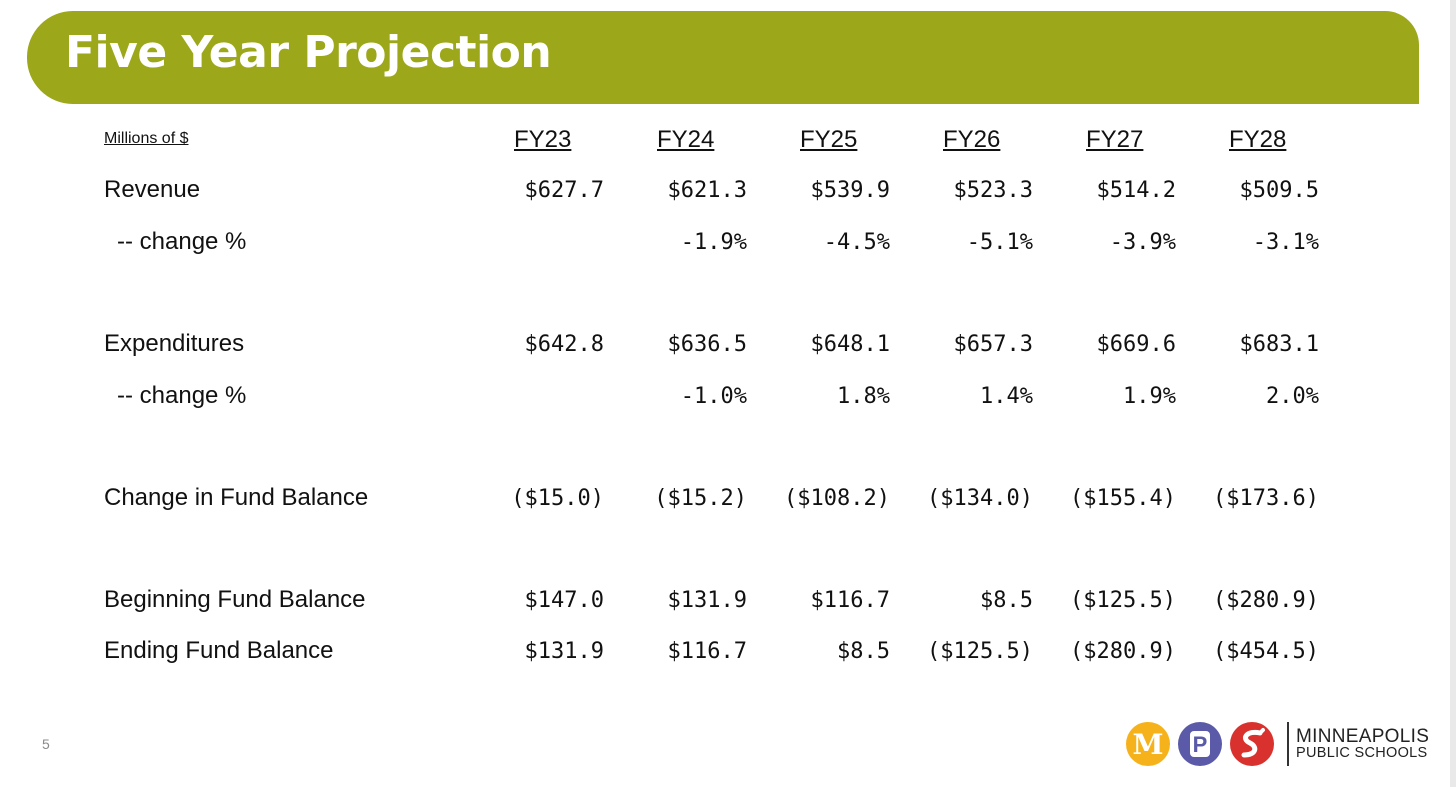 The image size is (1456, 787). What do you see at coordinates (1136, 190) in the screenshot?
I see `table-cell: $514.2` at bounding box center [1136, 190].